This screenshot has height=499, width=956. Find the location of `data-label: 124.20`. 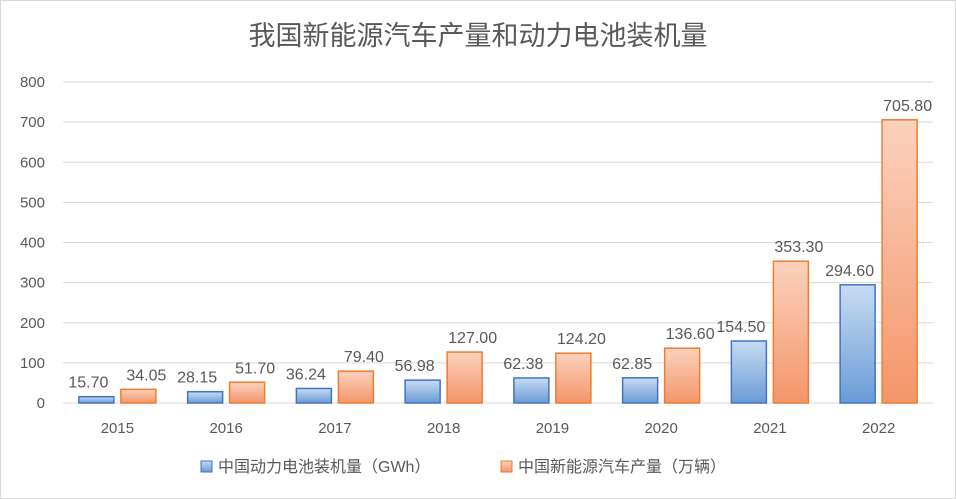

data-label: 124.20 is located at coordinates (581, 339).